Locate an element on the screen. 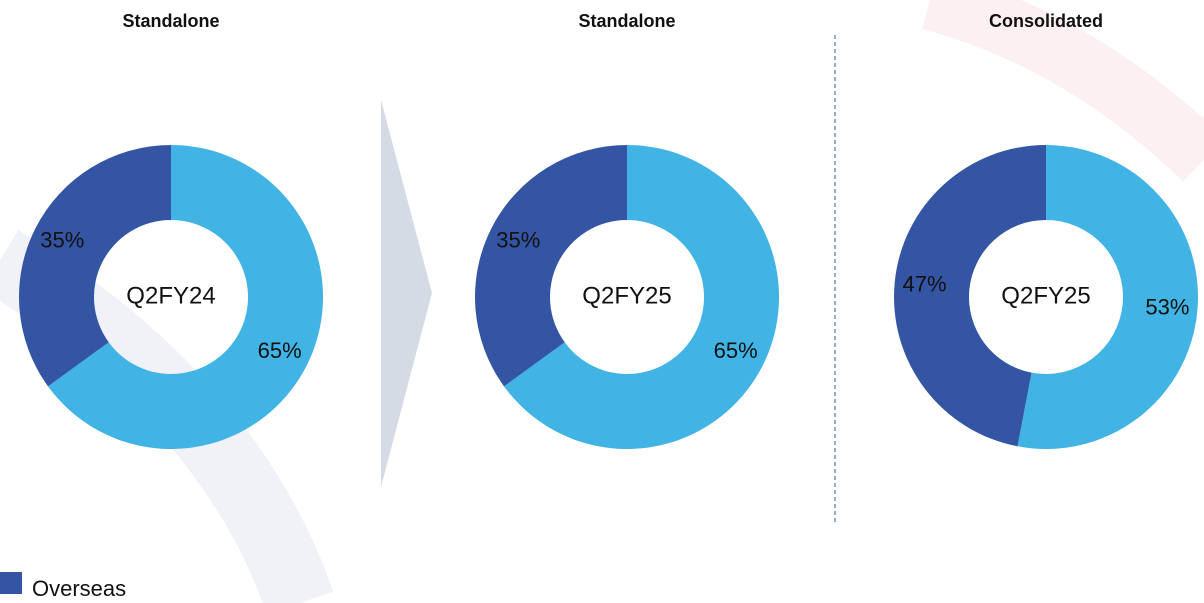  legend-label: Overseas is located at coordinates (79, 588).